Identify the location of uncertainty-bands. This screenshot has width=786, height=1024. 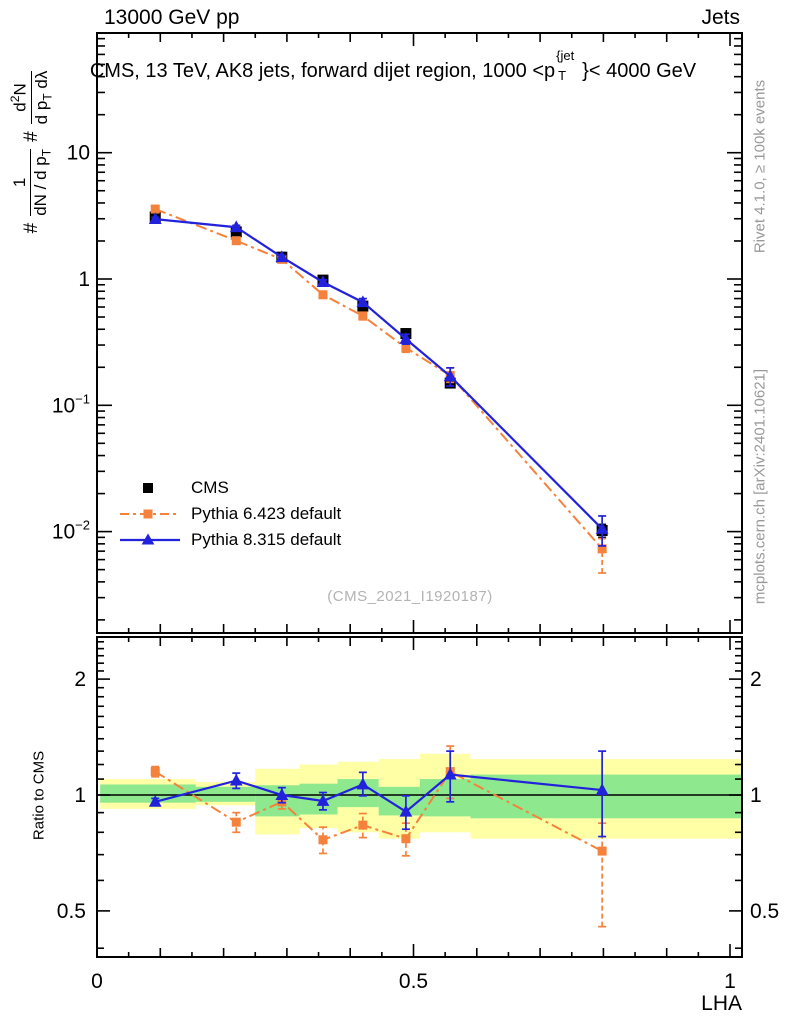
(421, 796).